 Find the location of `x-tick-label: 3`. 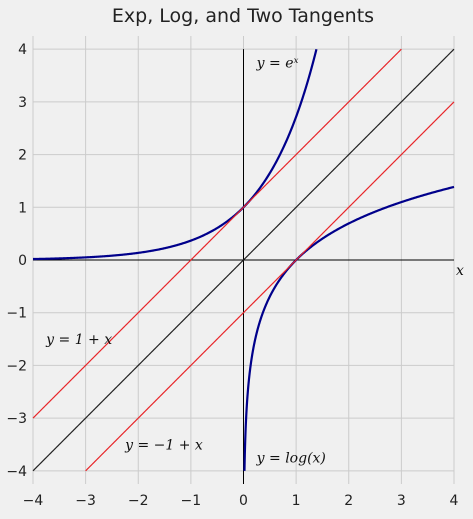

x-tick-label: 3 is located at coordinates (401, 501).